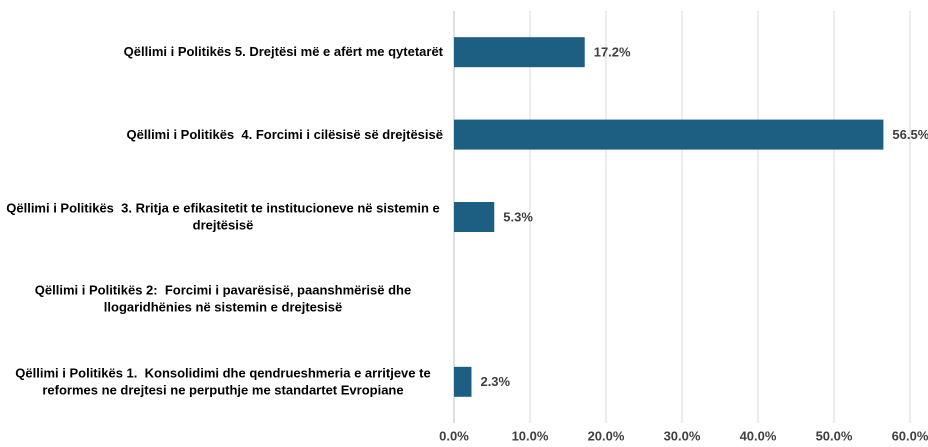  Describe the element at coordinates (758, 435) in the screenshot. I see `x-tick-label: 40.0%` at that location.